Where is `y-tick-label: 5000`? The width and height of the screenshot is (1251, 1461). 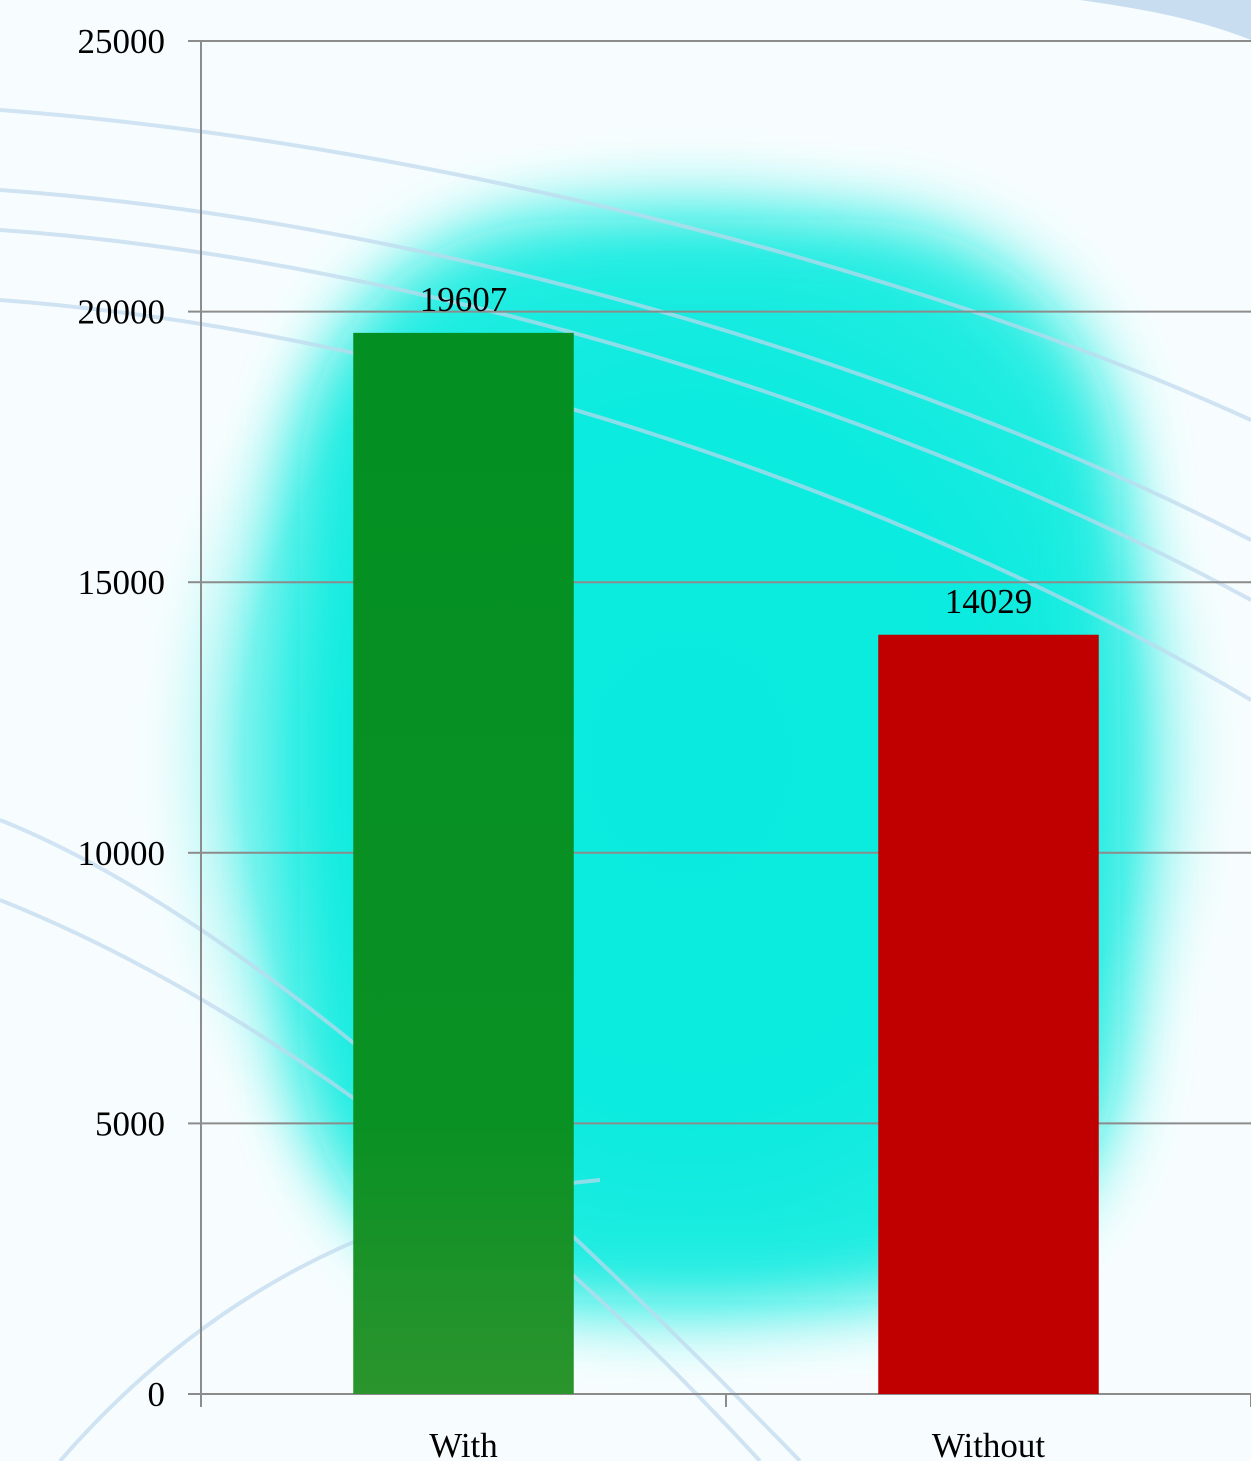 y-tick-label: 5000 is located at coordinates (130, 1123).